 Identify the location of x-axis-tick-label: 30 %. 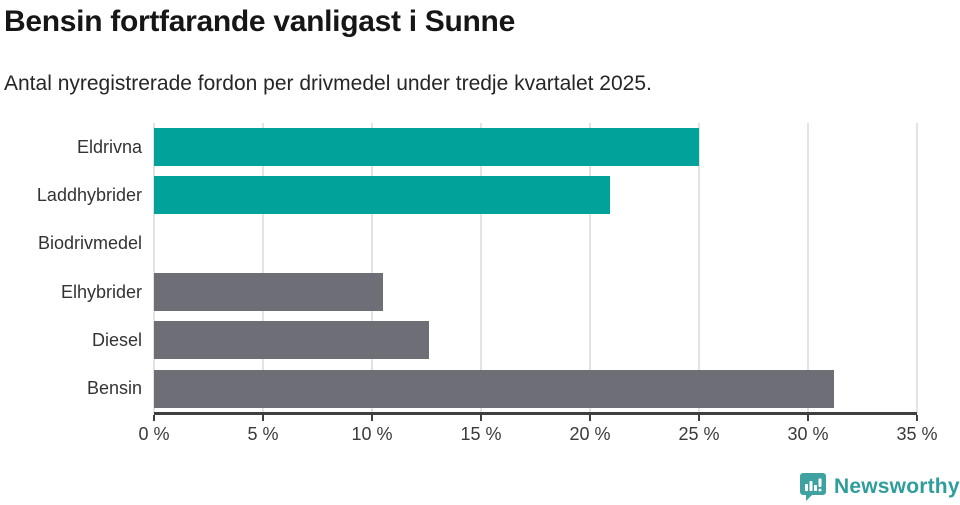
(808, 434).